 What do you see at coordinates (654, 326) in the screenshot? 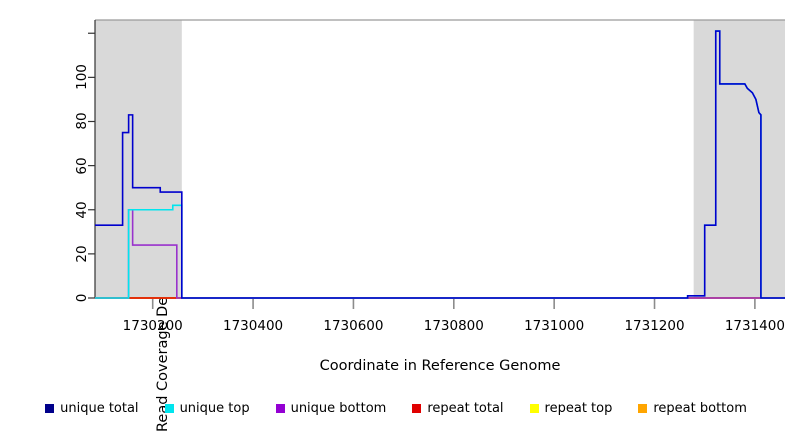
I see `x-tick-label: 1731200` at bounding box center [654, 326].